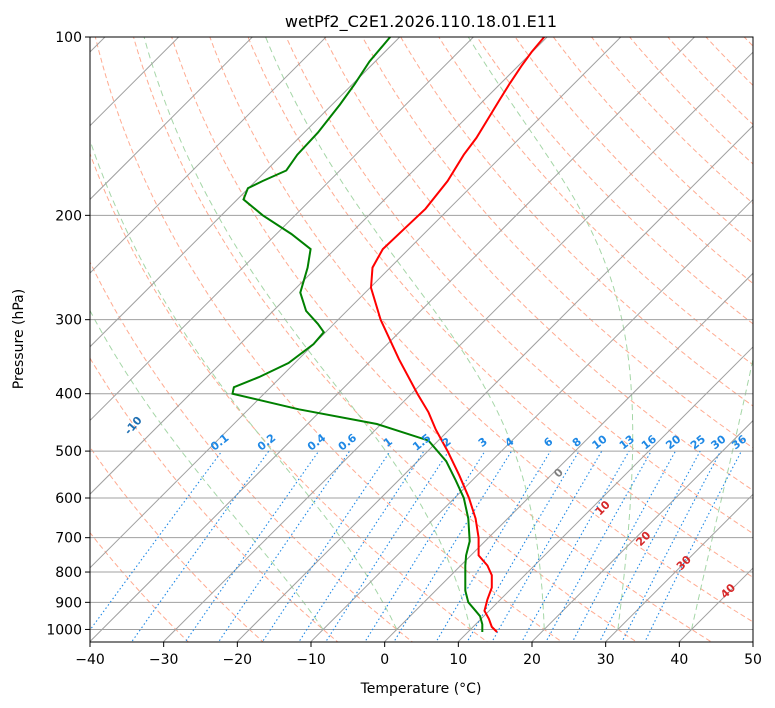  I want to click on y-tick-label: 700, so click(68, 539).